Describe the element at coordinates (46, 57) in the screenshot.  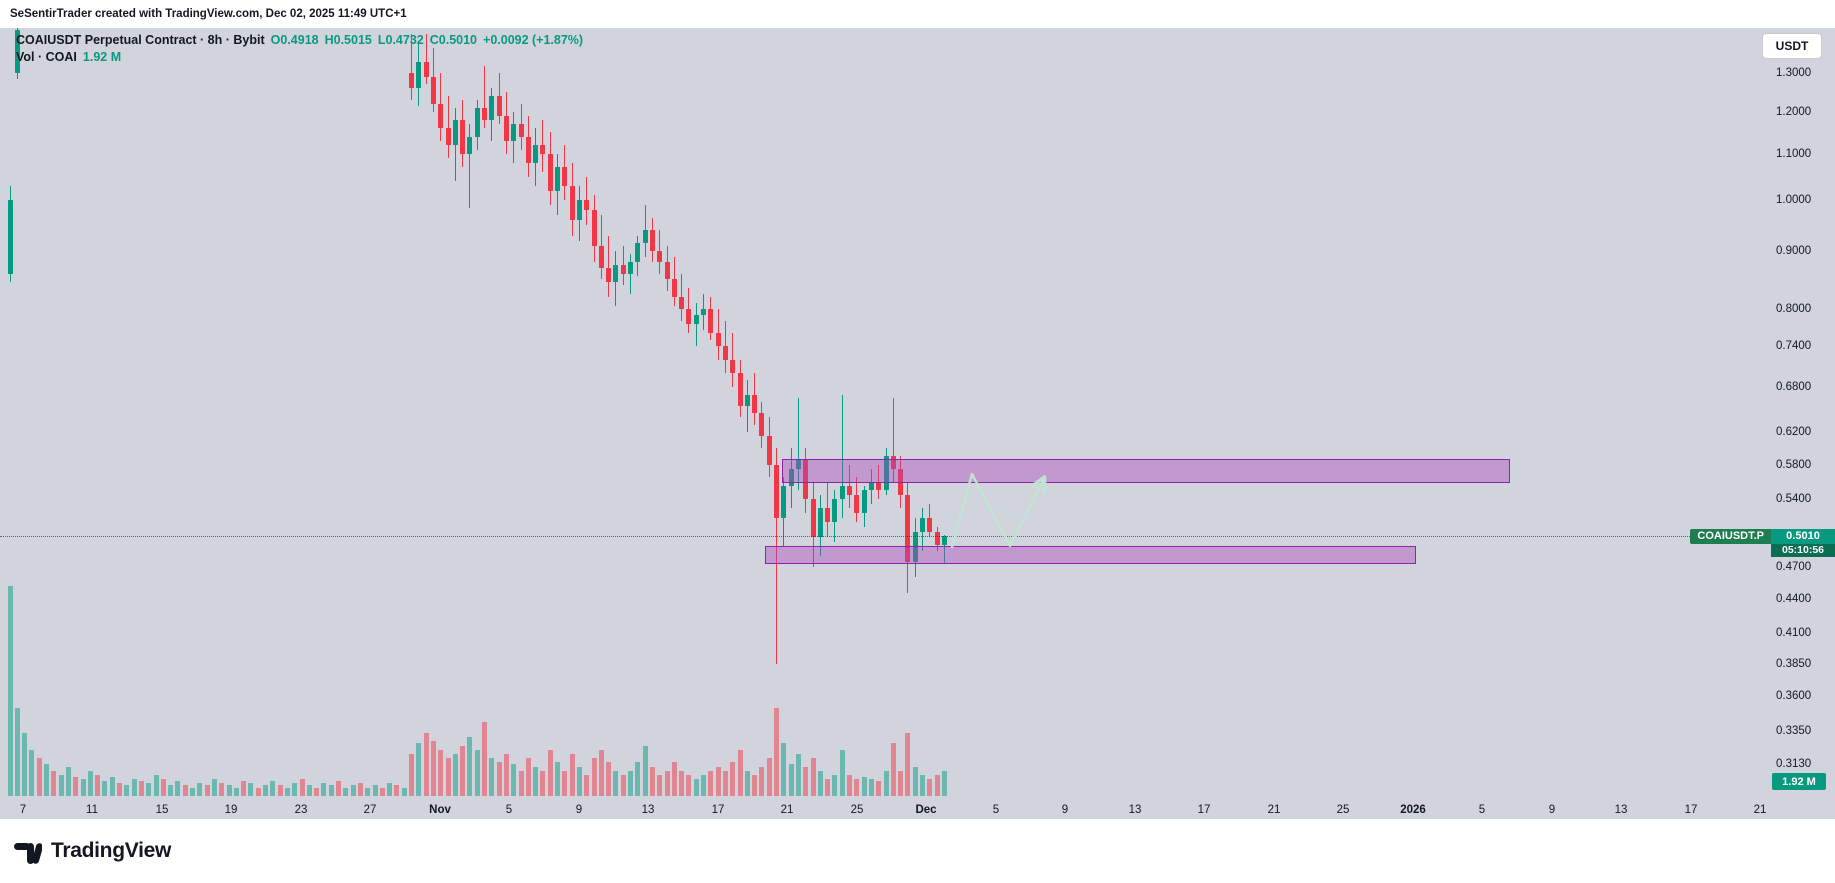
I see `legend-volume-label: Vol · COAI` at that location.